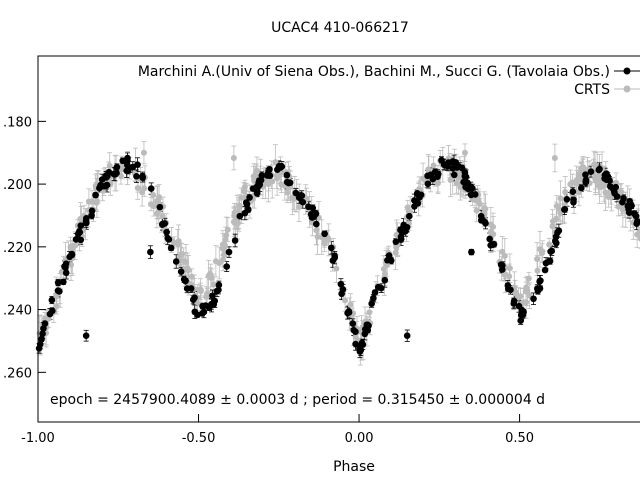  What do you see at coordinates (17, 185) in the screenshot?
I see `y-tick-label-1: .200` at bounding box center [17, 185].